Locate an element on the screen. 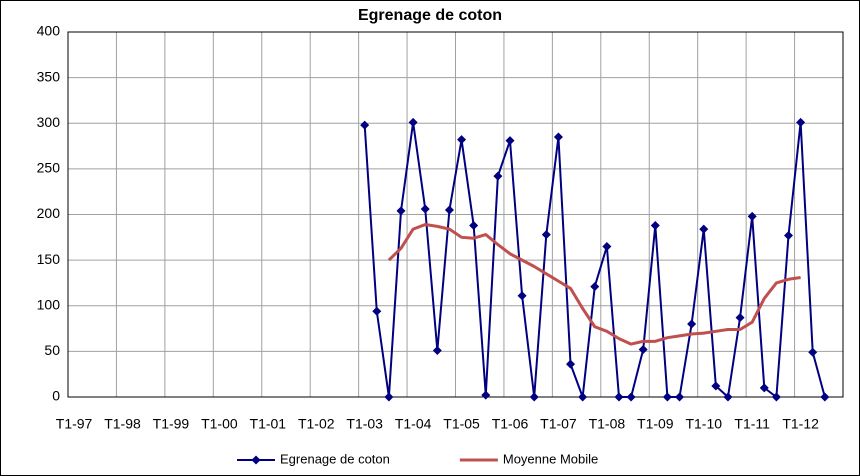 The image size is (860, 476). y-tick-label: 150 is located at coordinates (49, 259).